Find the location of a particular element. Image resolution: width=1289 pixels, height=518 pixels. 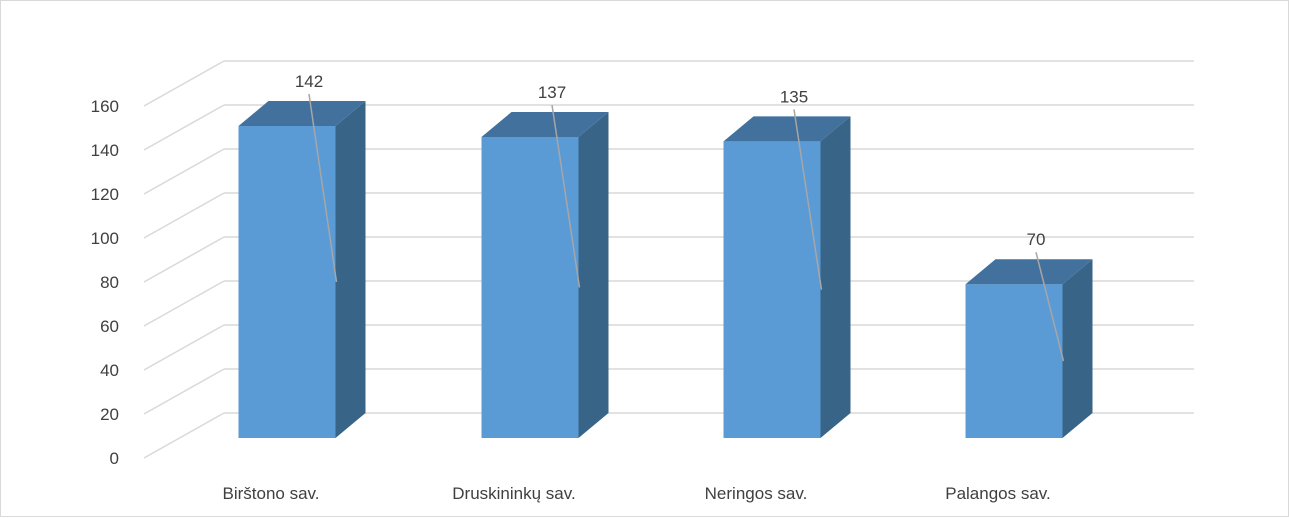

y-tick-label: 160 is located at coordinates (105, 106).